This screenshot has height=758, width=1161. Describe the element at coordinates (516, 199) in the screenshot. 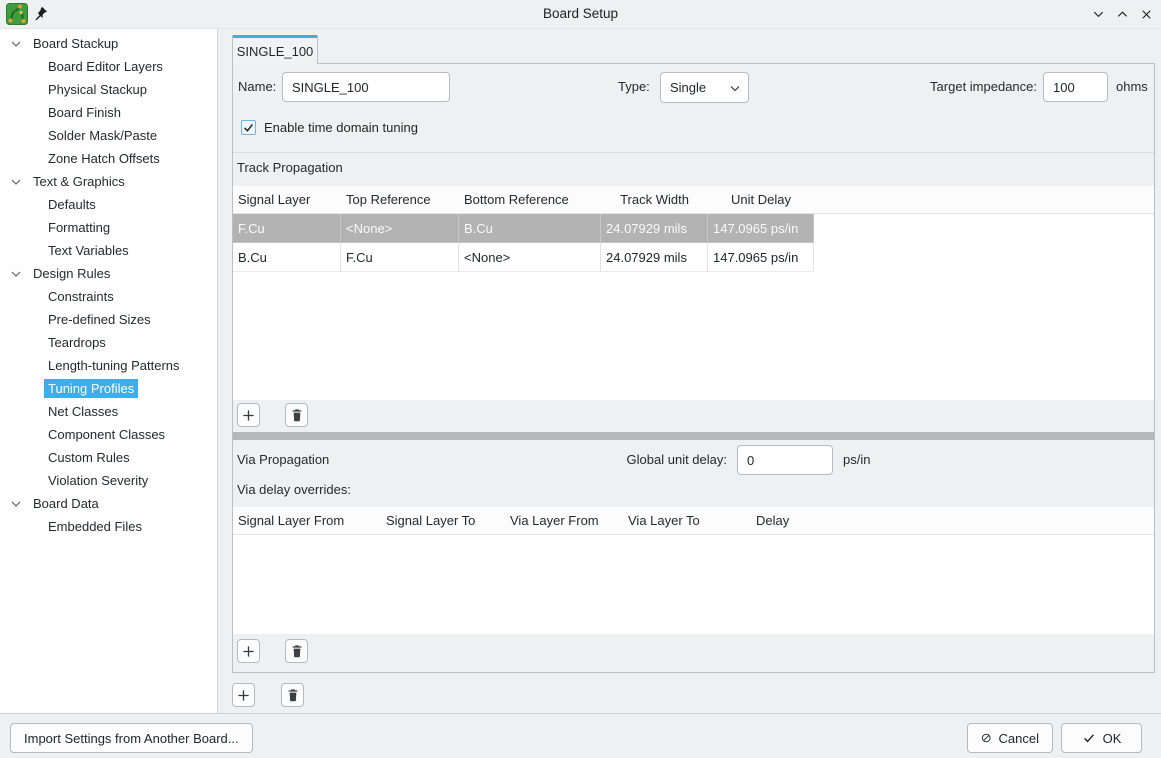

I see `column-header: Bottom Reference` at that location.